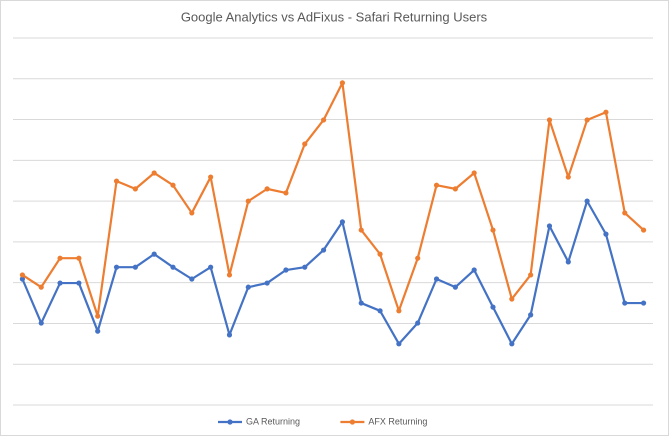  Describe the element at coordinates (273, 421) in the screenshot. I see `legend-label: GA Returning` at that location.